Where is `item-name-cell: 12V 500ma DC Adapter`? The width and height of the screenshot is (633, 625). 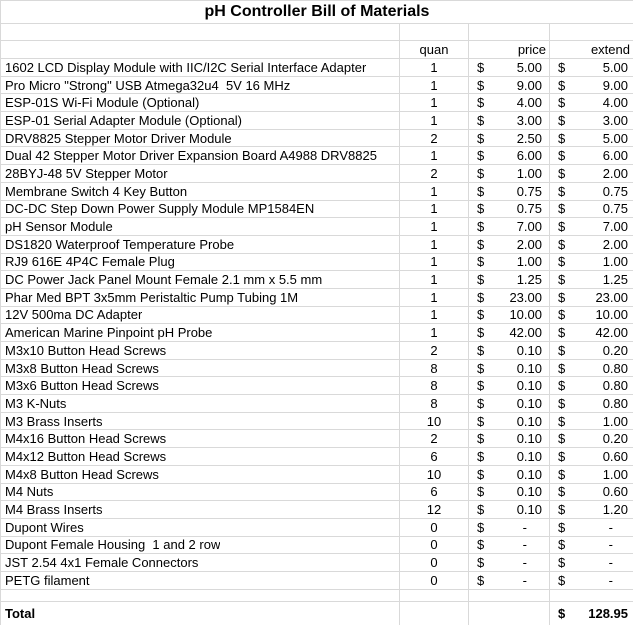
item-name-cell: 12V 500ma DC Adapter is located at coordinates (200, 315).